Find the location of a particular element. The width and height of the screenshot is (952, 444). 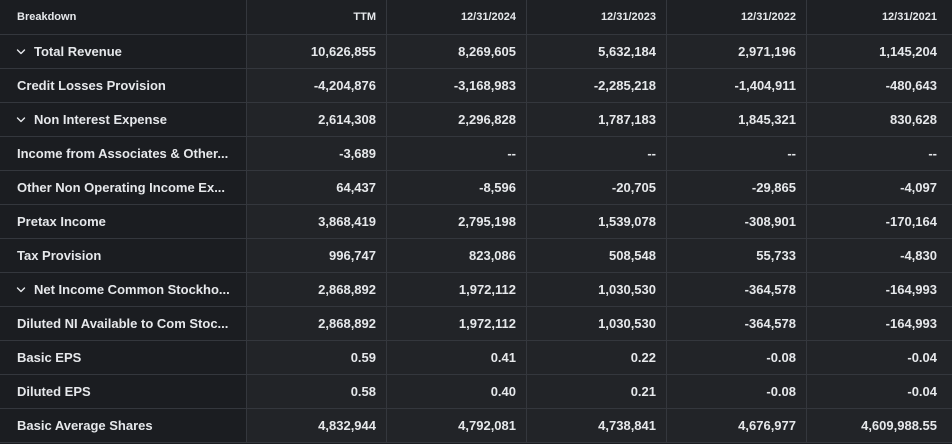

value-cell: -2,285,218 is located at coordinates (597, 85).